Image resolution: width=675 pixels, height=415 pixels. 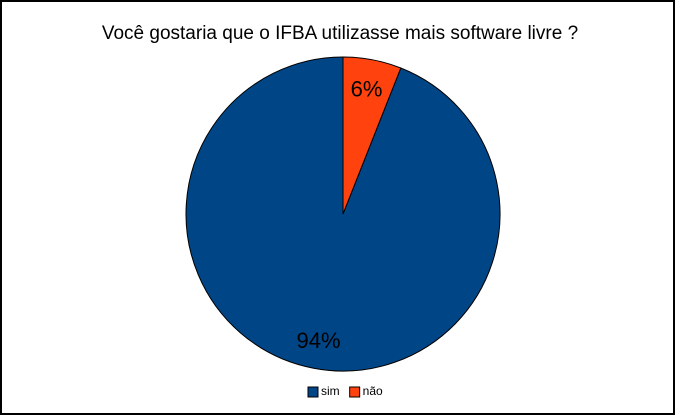 What do you see at coordinates (319, 340) in the screenshot?
I see `data-label: 94%` at bounding box center [319, 340].